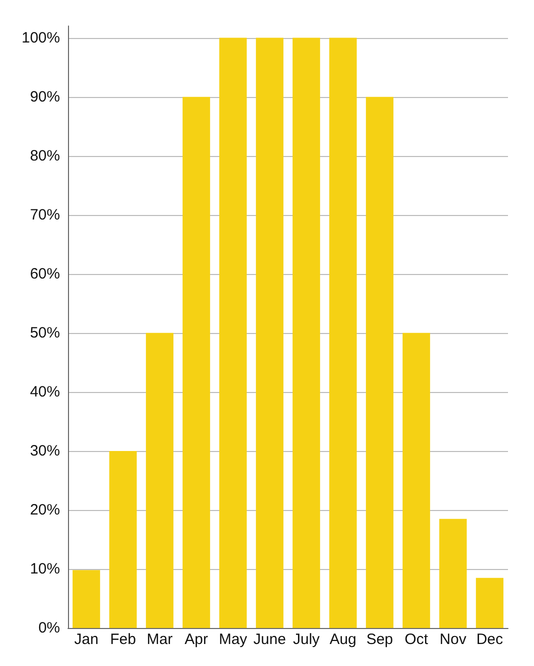 The height and width of the screenshot is (666, 534). I want to click on y-tick-label: 90%, so click(45, 97).